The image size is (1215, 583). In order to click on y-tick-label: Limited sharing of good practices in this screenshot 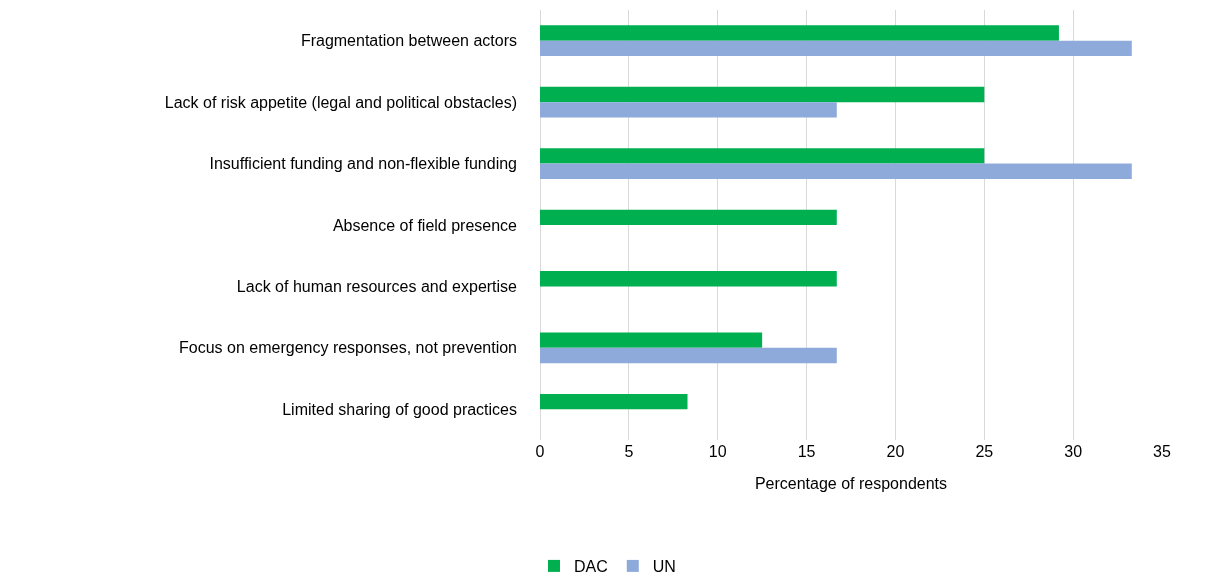, I will do `click(399, 409)`.